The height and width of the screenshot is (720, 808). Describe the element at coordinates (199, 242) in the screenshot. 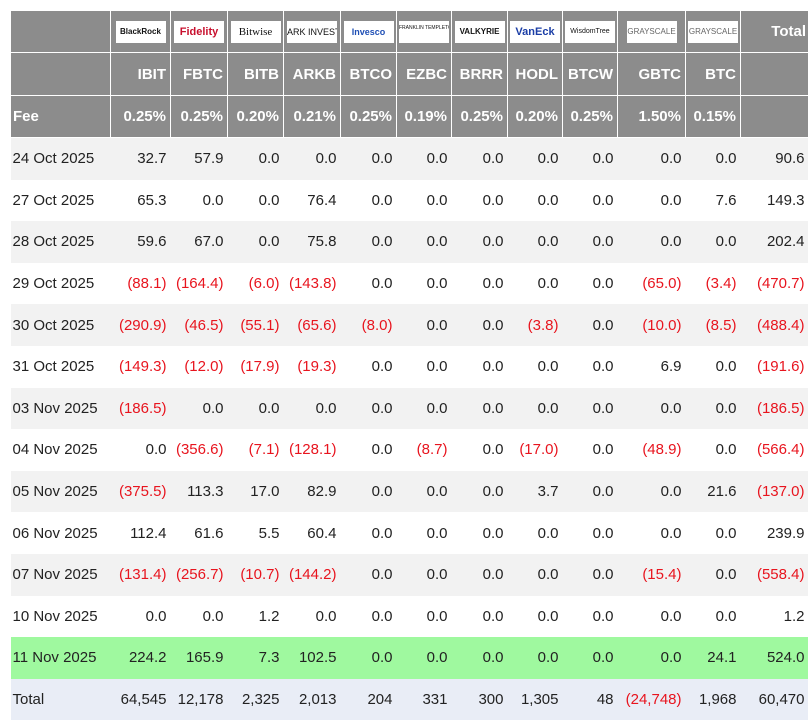

I see `flow-value: 67.0` at that location.